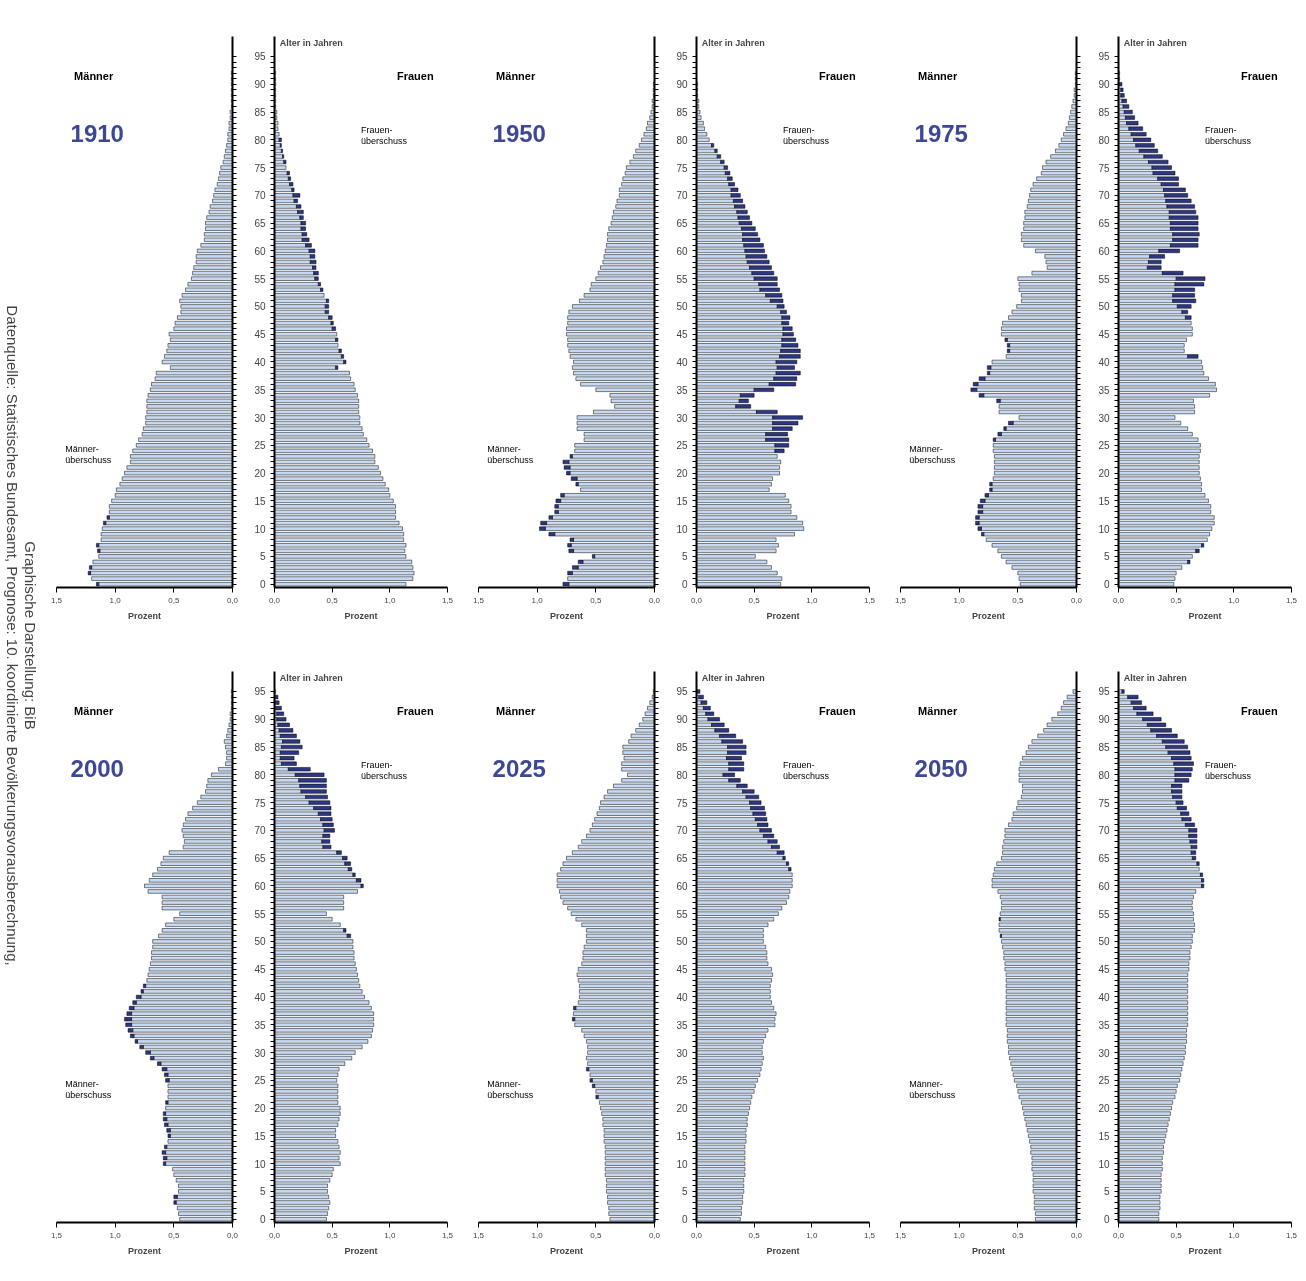 This screenshot has width=1306, height=1281. What do you see at coordinates (30, 635) in the screenshot?
I see `text: Graphische Darstellung: BiB` at bounding box center [30, 635].